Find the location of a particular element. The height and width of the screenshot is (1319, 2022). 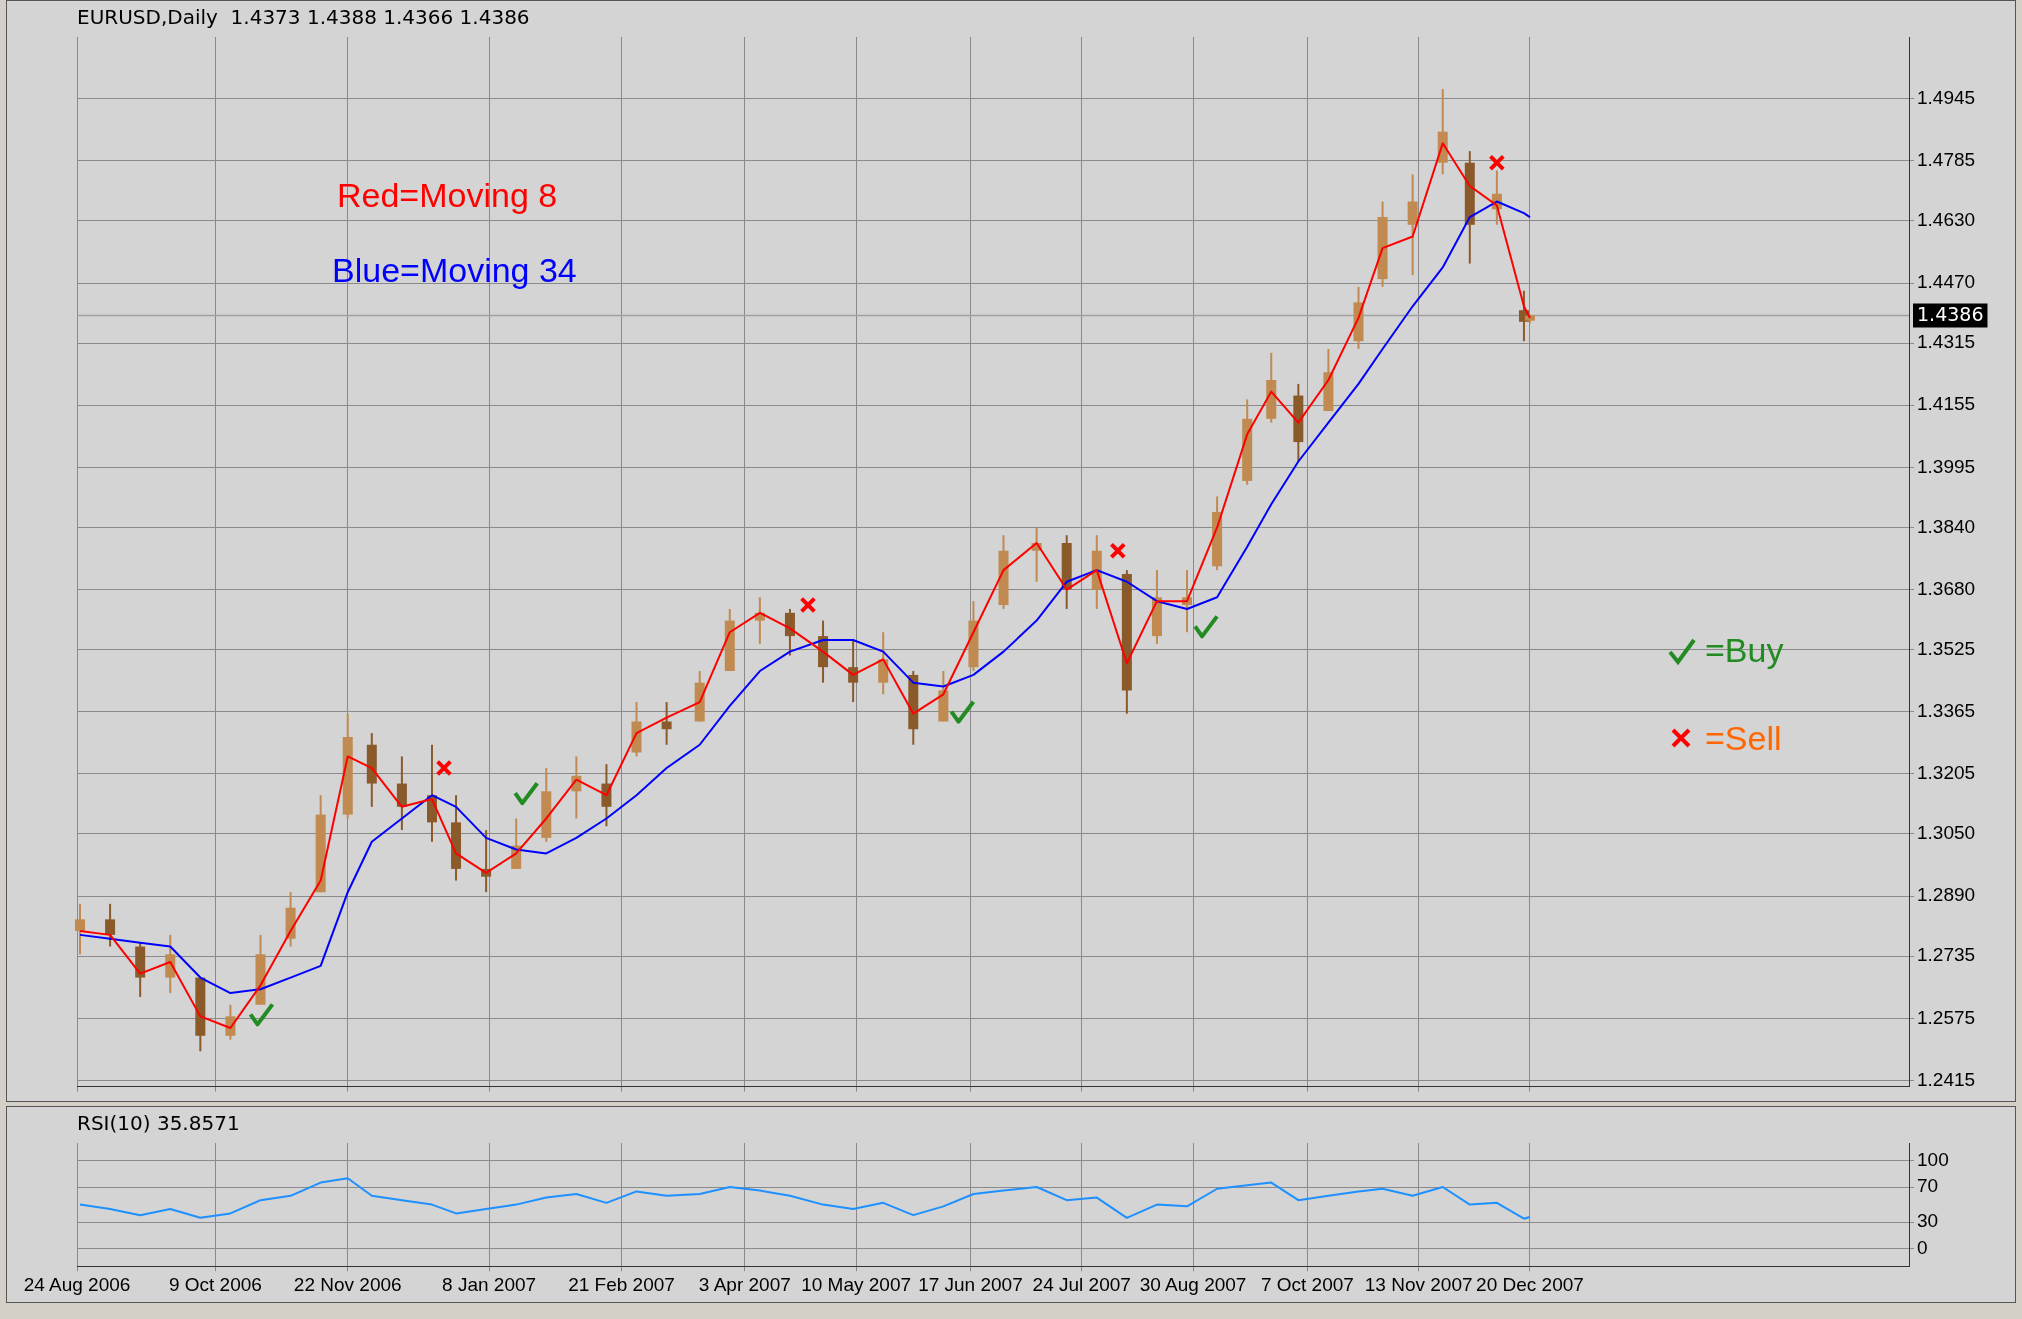

y-tick-label: 1.2735 is located at coordinates (1946, 955).